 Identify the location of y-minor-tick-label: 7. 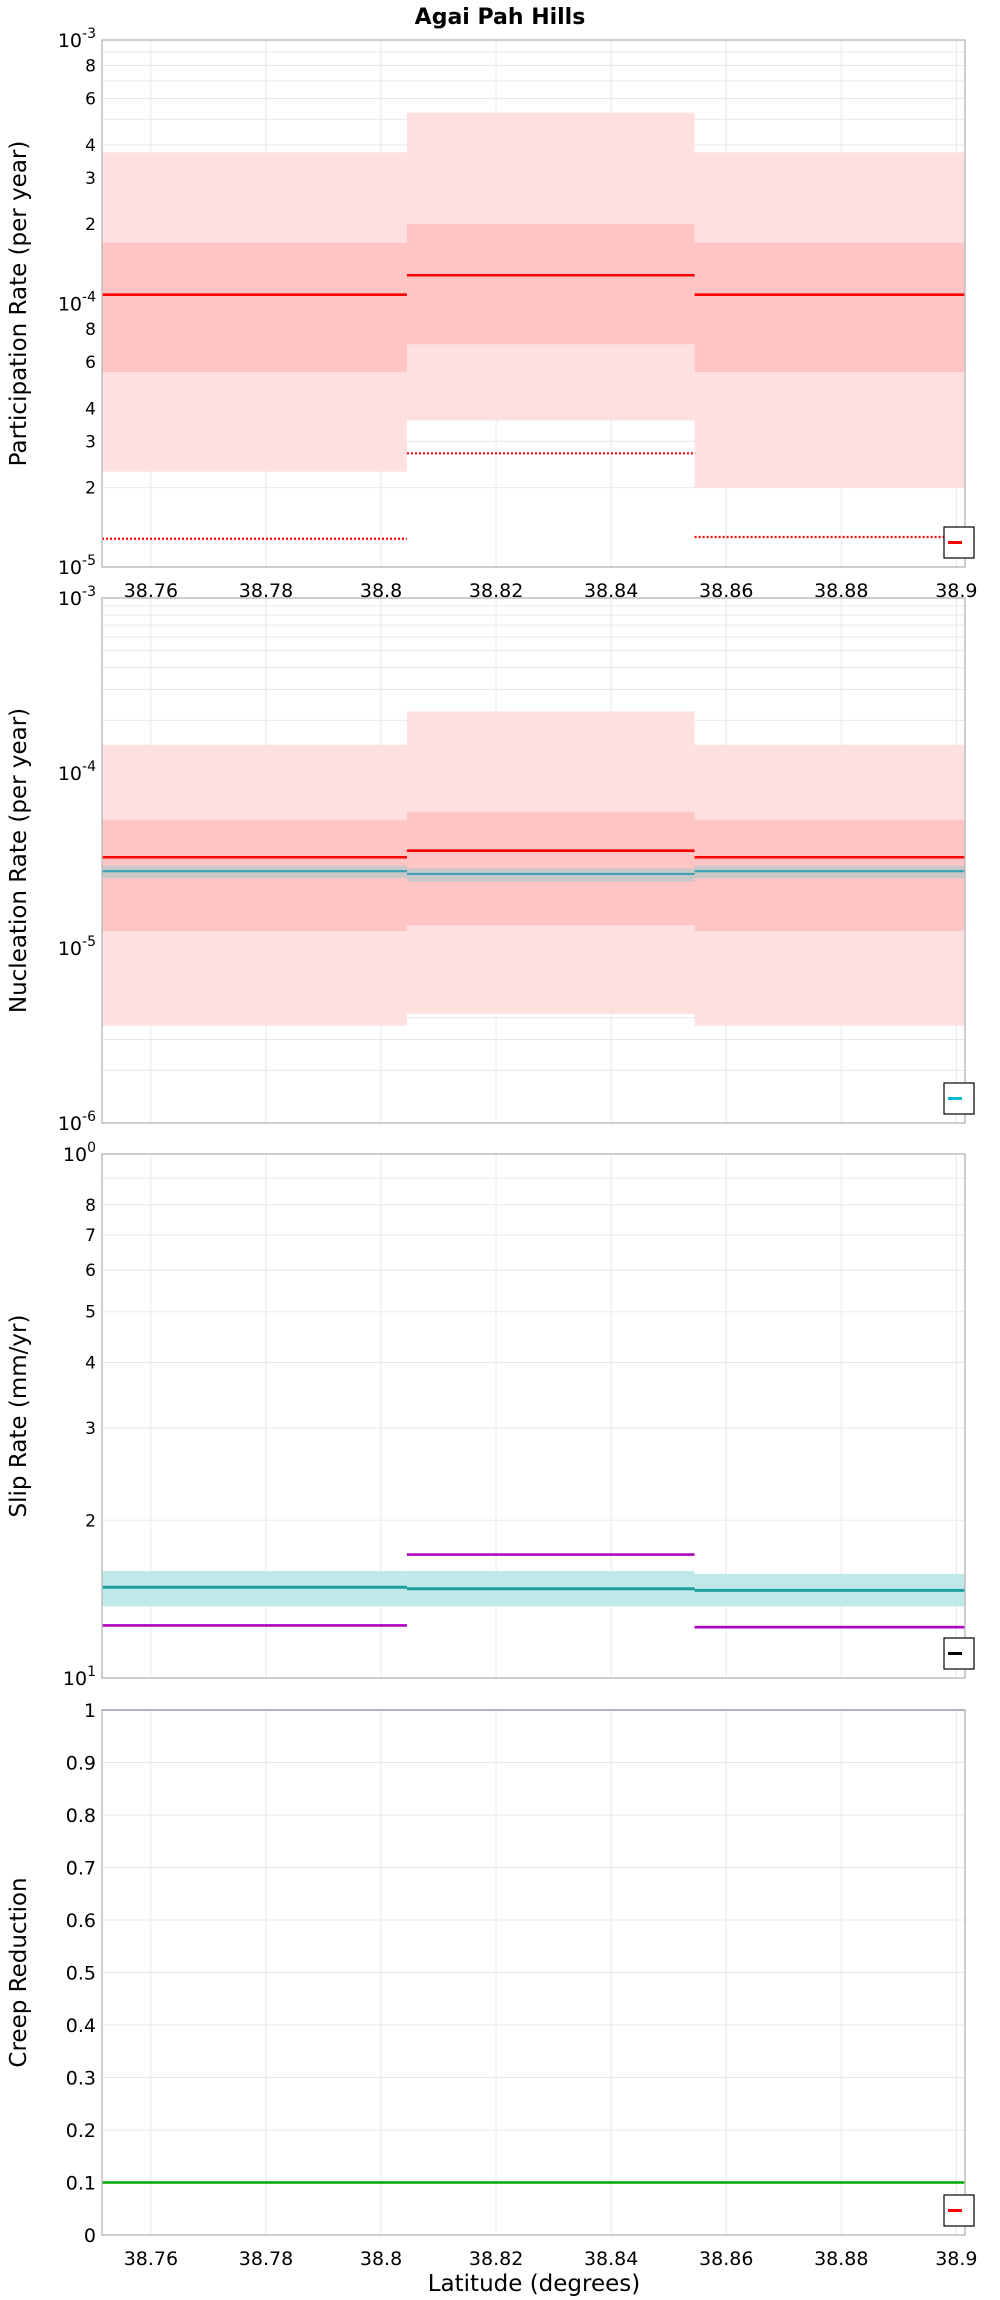
(90, 1236).